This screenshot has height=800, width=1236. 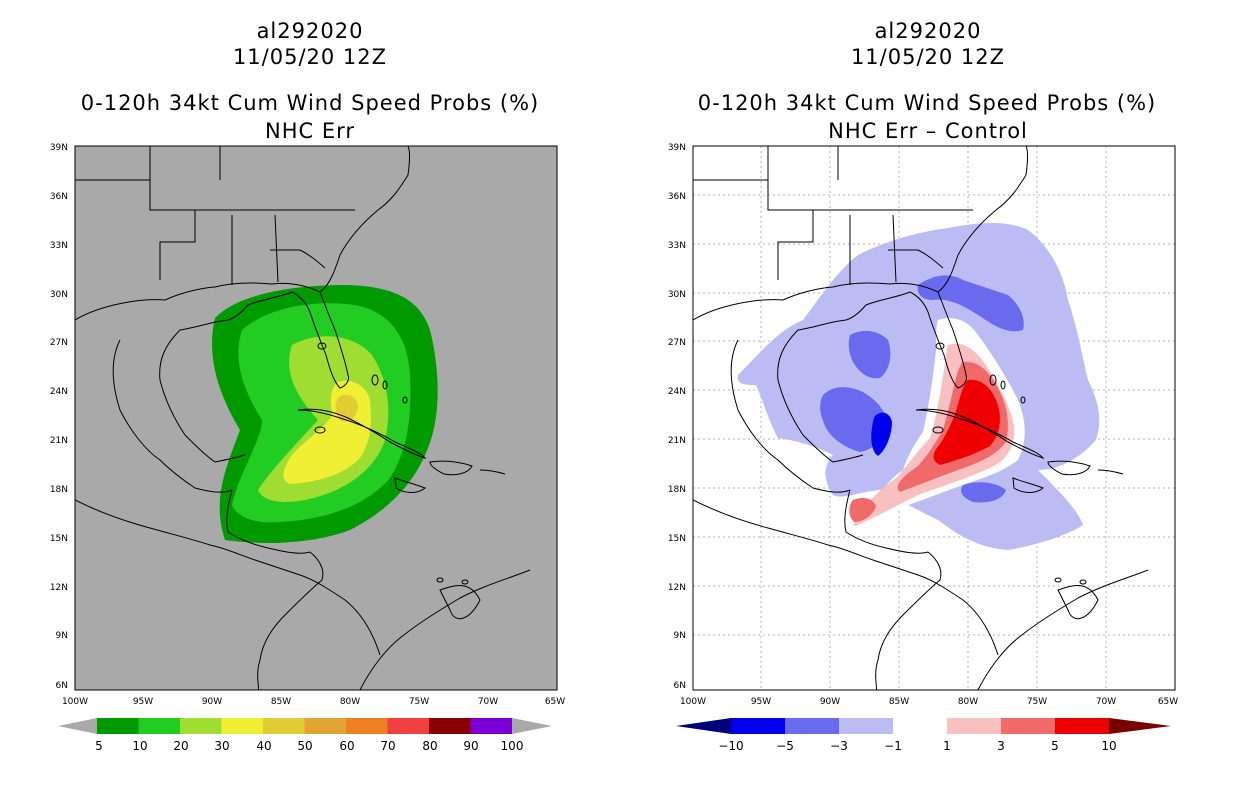 What do you see at coordinates (221, 746) in the screenshot?
I see `left-legend-label: 30` at bounding box center [221, 746].